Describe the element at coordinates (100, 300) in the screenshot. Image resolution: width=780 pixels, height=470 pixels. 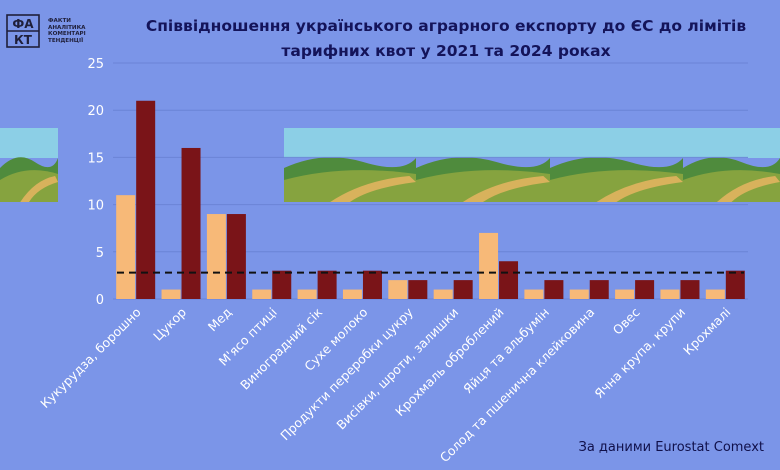
I see `y-tick-label: 0` at that location.